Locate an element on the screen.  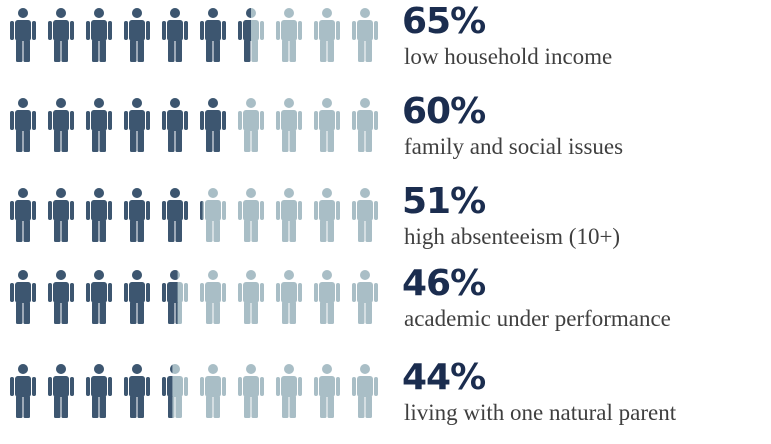
percent-label: 60% is located at coordinates (443, 112).